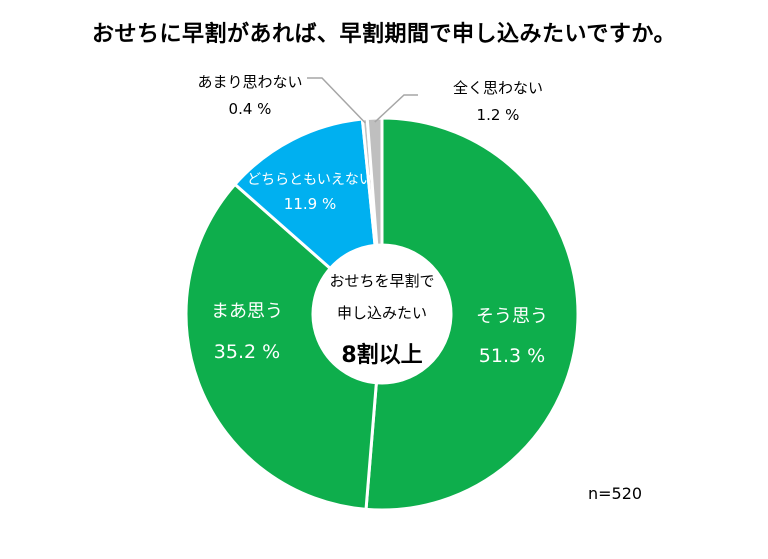 The height and width of the screenshot is (559, 768). Describe the element at coordinates (396, 108) in the screenshot. I see `leader-line-mattaku` at that location.